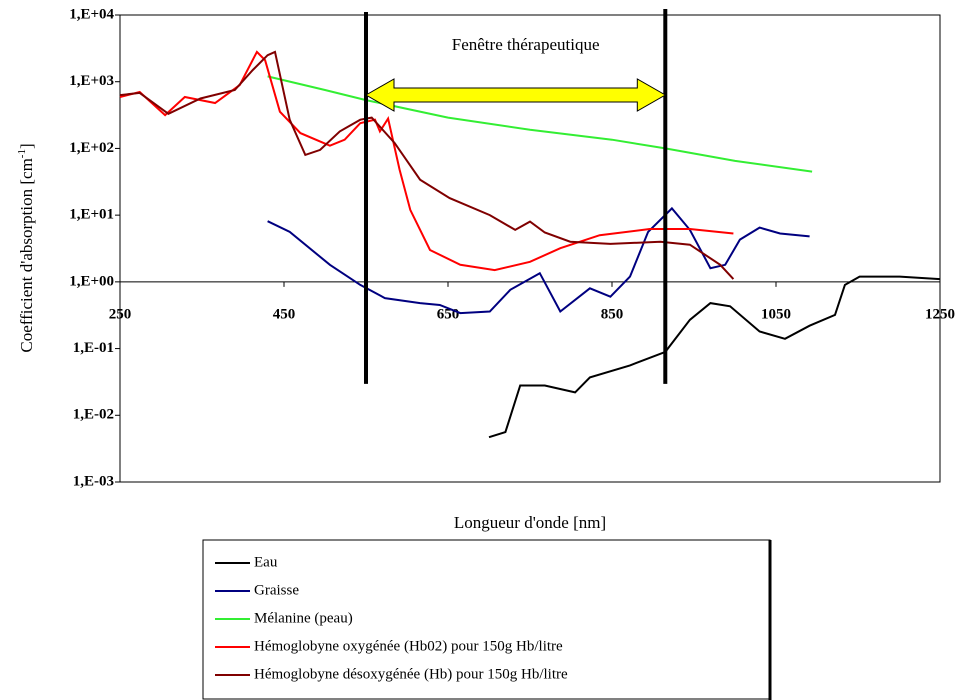 This screenshot has height=700, width=959. I want to click on legend-box, so click(486, 619).